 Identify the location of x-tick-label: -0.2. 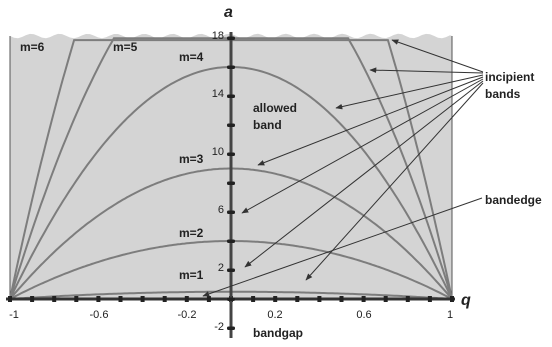
(187, 315).